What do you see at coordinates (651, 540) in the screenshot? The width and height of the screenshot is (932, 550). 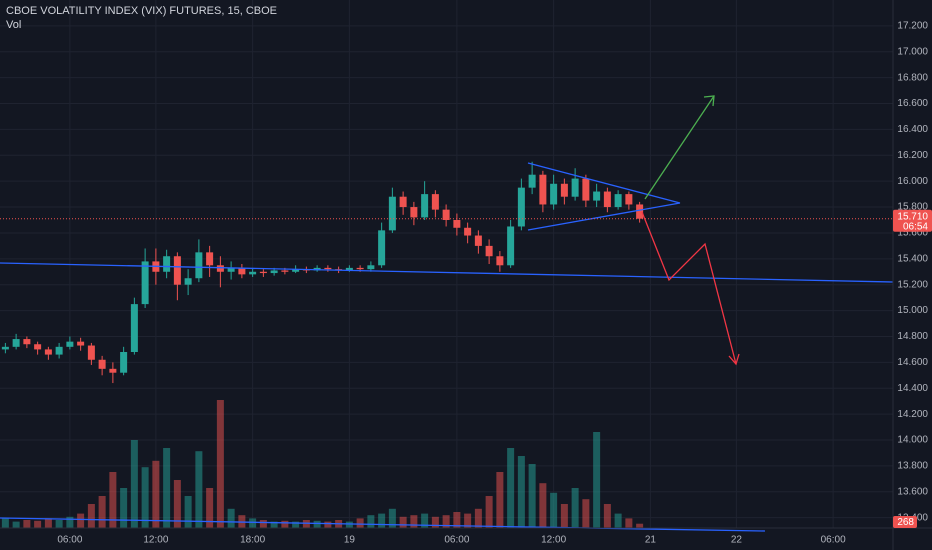 I see `x-tick-label: 21` at bounding box center [651, 540].